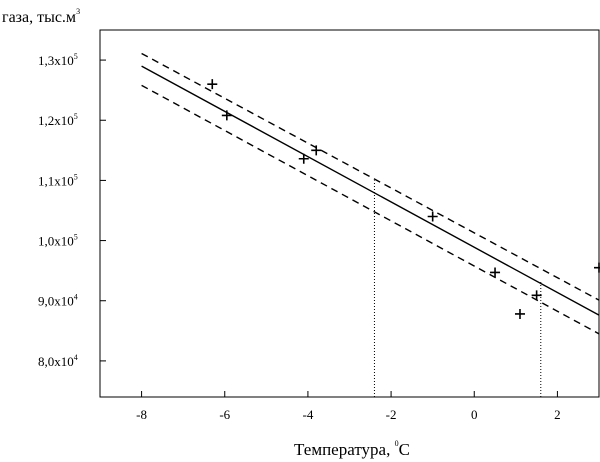 This screenshot has height=462, width=600. What do you see at coordinates (404, 449) in the screenshot?
I see `x-axis-label-suffix: C` at bounding box center [404, 449].